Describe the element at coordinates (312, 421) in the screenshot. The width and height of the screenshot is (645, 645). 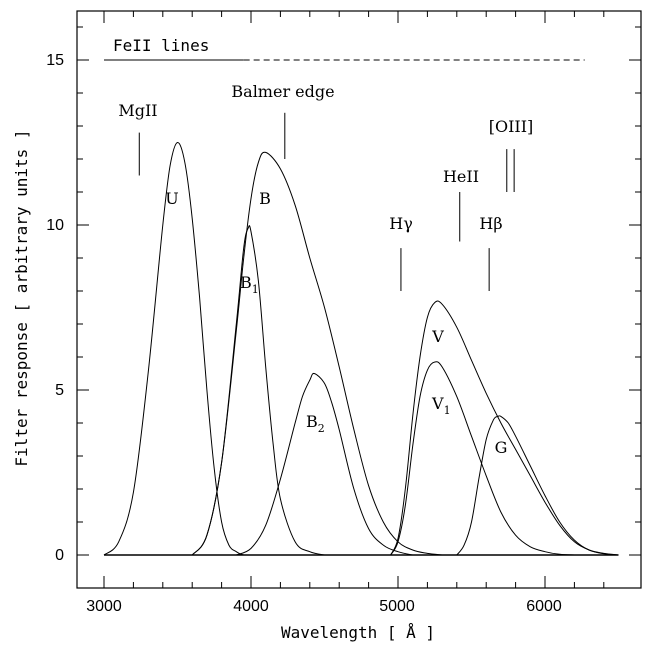
I see `b2-main: B` at that location.